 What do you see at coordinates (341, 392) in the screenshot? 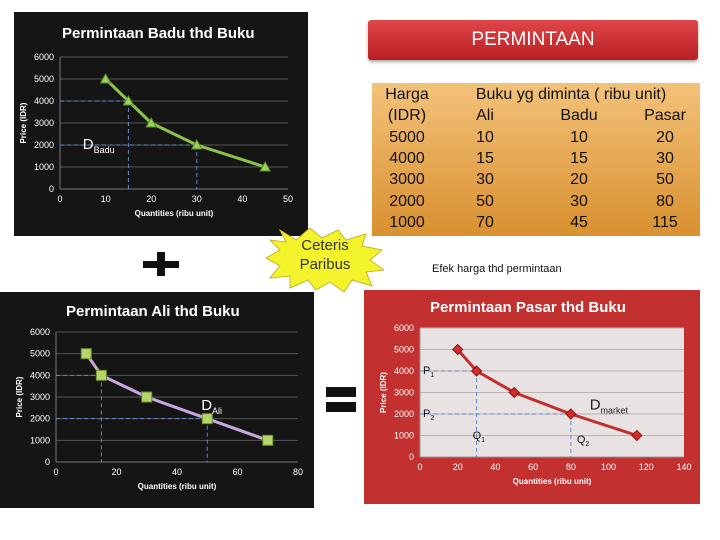
I see `equals-top` at bounding box center [341, 392].